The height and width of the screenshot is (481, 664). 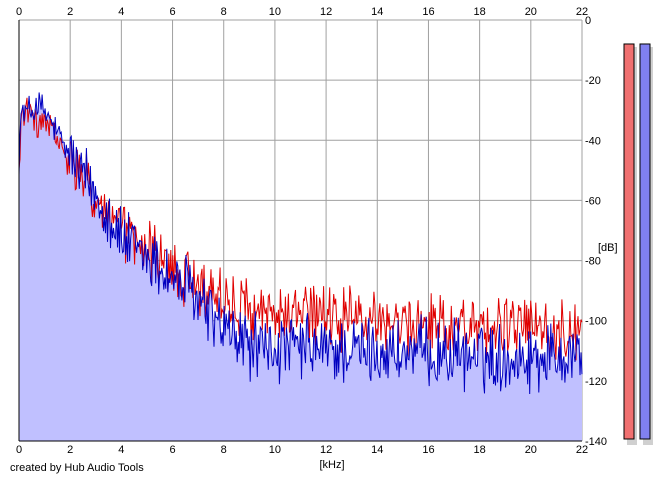 What do you see at coordinates (224, 12) in the screenshot?
I see `x-tick-label-top: 8` at bounding box center [224, 12].